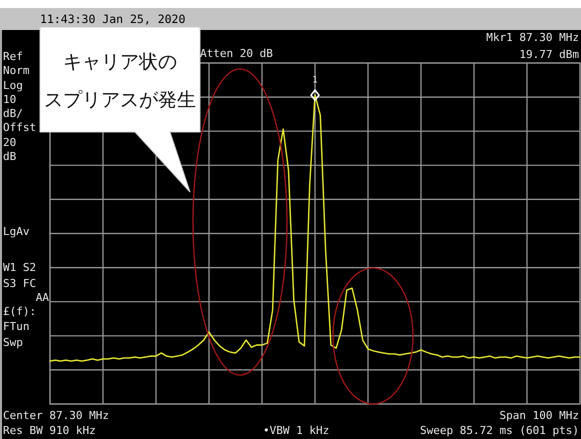  Describe the element at coordinates (296, 431) in the screenshot. I see `text: •VBW 1 kHz` at that location.